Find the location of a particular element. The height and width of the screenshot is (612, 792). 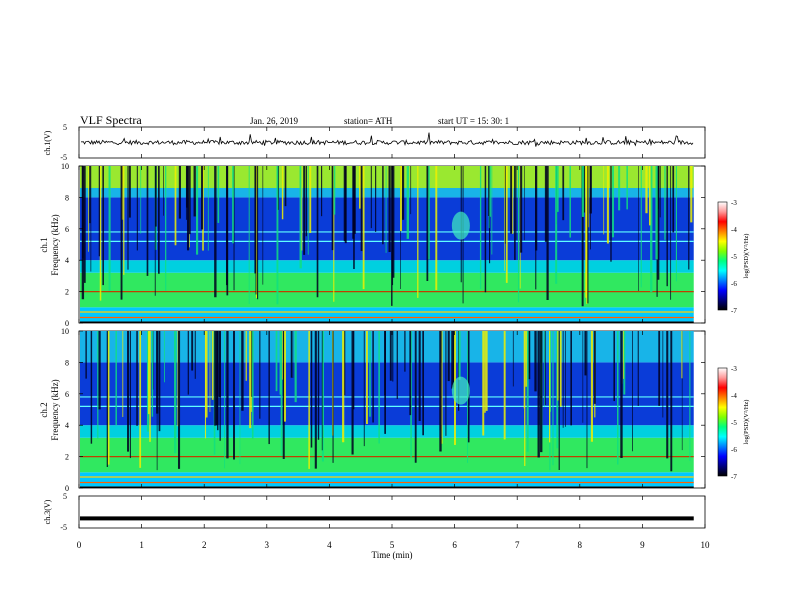

ch1-voltage-panel: 5 -5 ch.1(V) is located at coordinates (374, 142).